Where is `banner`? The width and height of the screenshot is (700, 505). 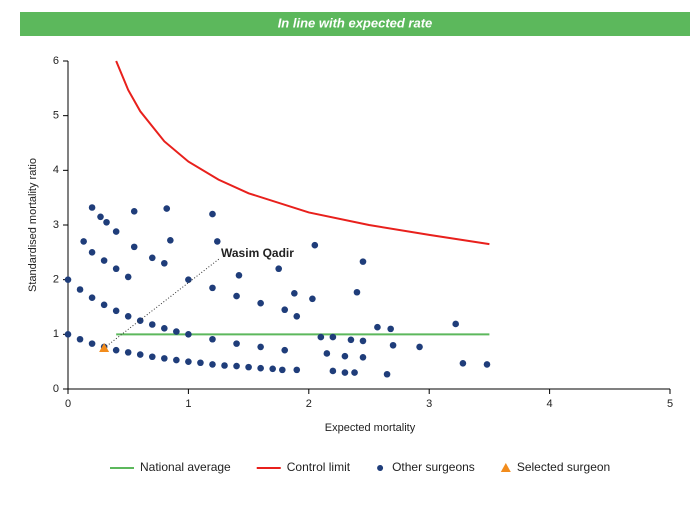
banner is located at coordinates (355, 24).